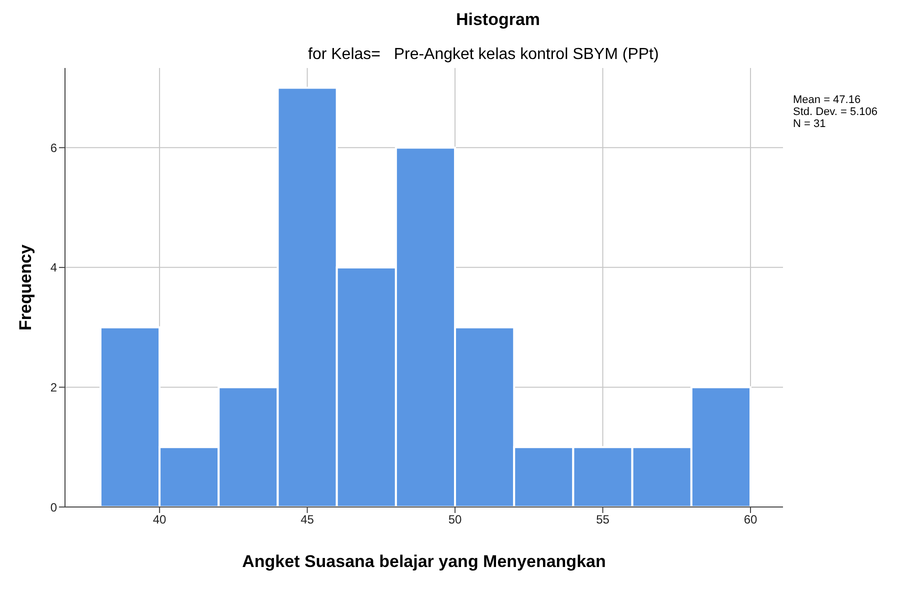 The height and width of the screenshot is (599, 904). What do you see at coordinates (26, 287) in the screenshot?
I see `y-axis-title: Frequency` at bounding box center [26, 287].